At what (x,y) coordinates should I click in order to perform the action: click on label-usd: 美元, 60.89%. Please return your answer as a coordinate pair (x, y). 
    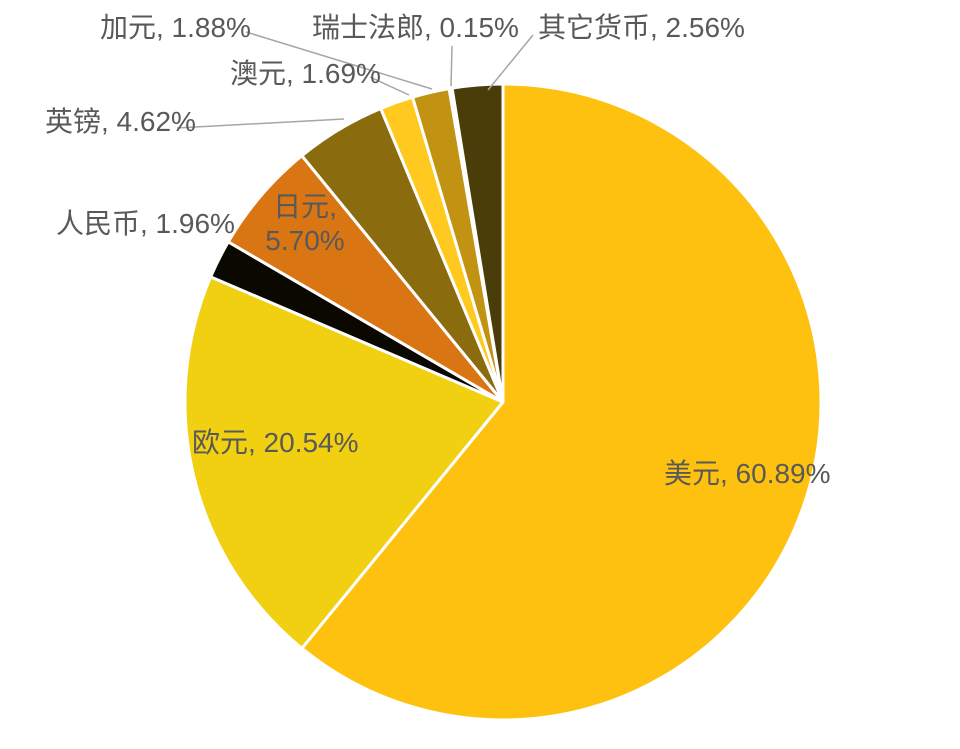
    Looking at the image, I should click on (747, 473).